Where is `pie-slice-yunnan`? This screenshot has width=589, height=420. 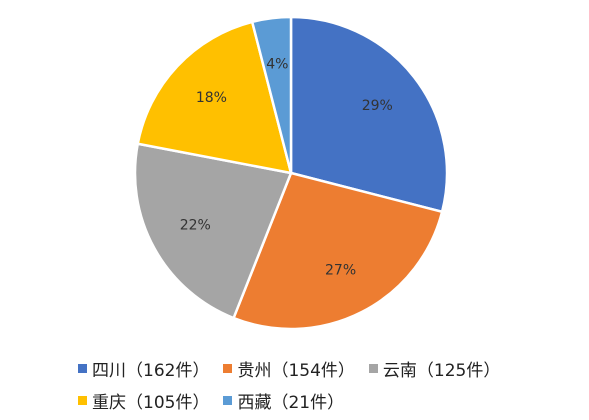 pie-slice-yunnan is located at coordinates (213, 231).